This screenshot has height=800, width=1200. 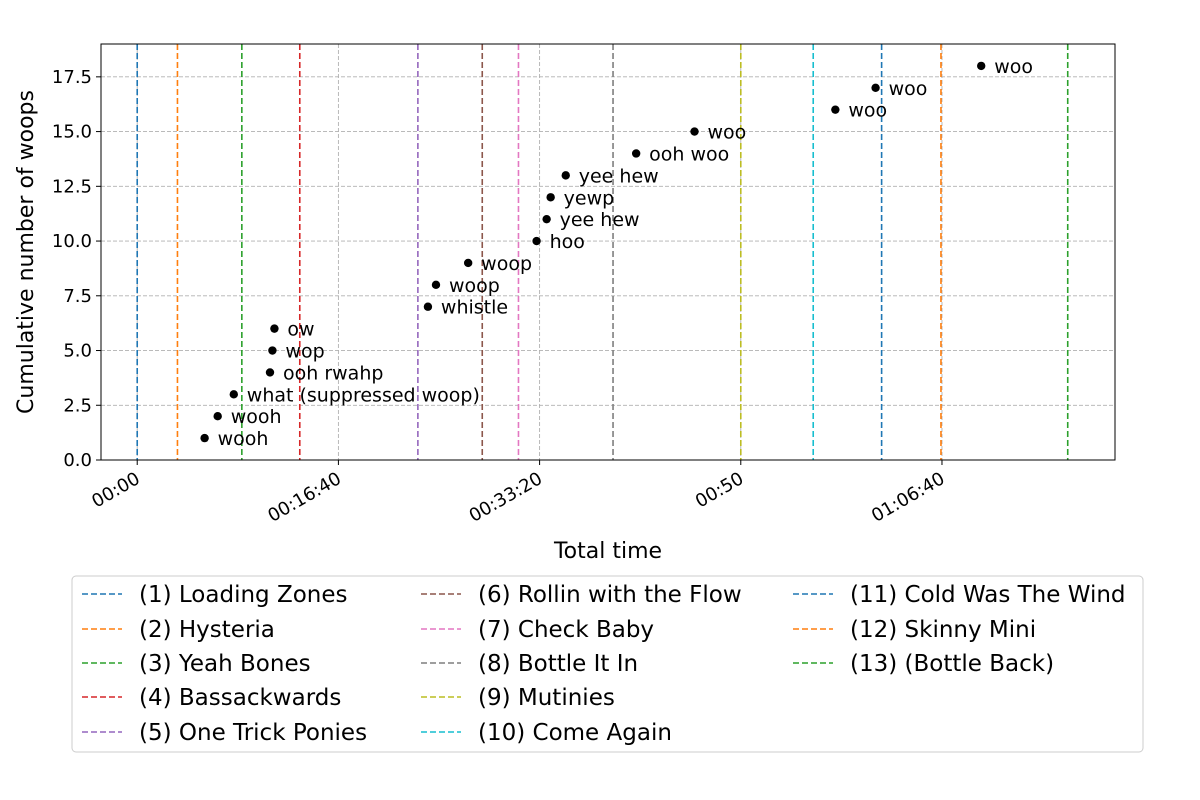 I want to click on data-point-label: what (suppressed woop), so click(x=363, y=395).